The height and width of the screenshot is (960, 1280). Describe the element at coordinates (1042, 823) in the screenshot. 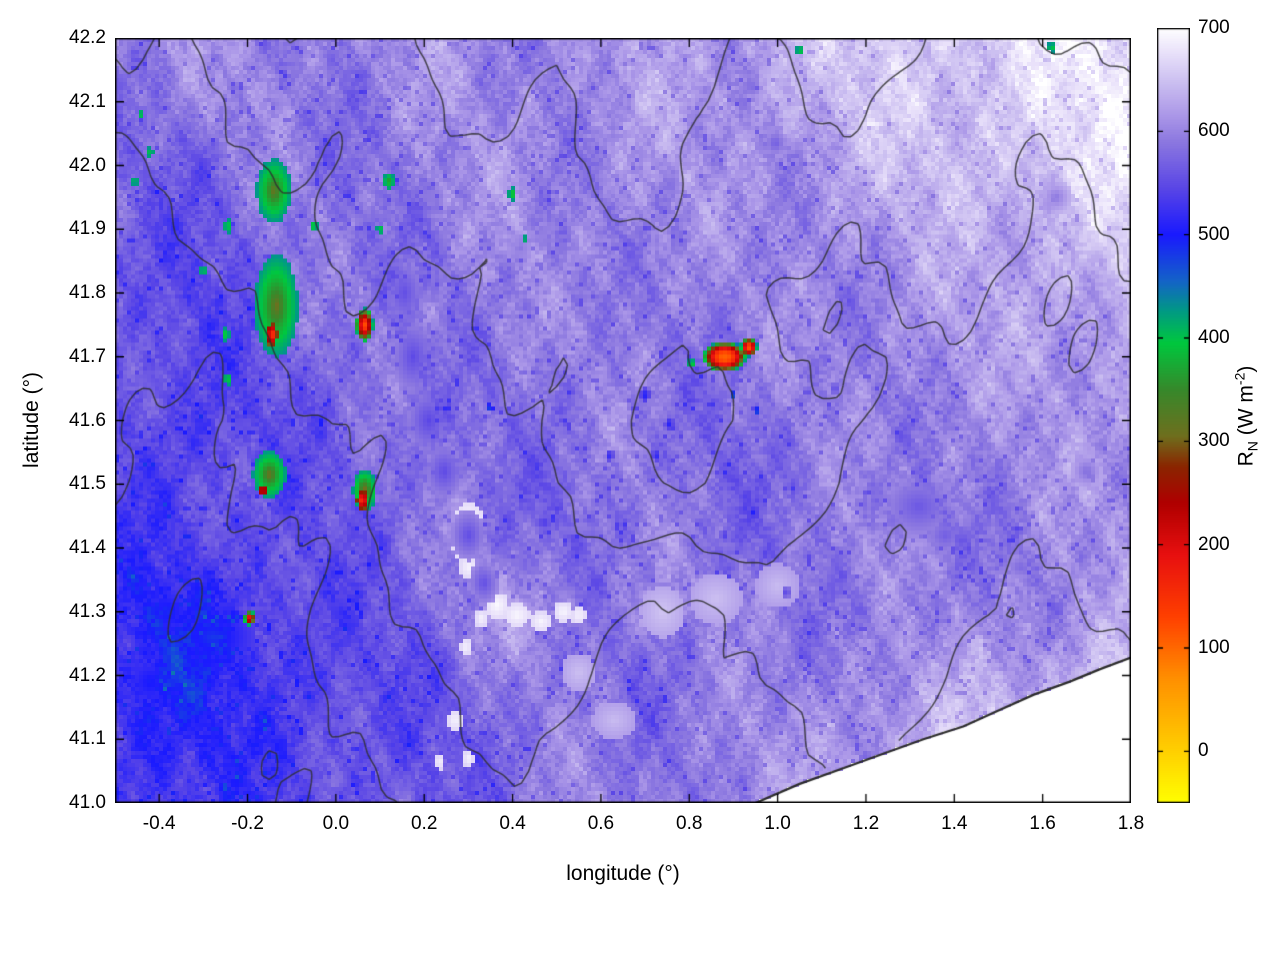

I see `x-axis-tick-label: 1.6` at that location.